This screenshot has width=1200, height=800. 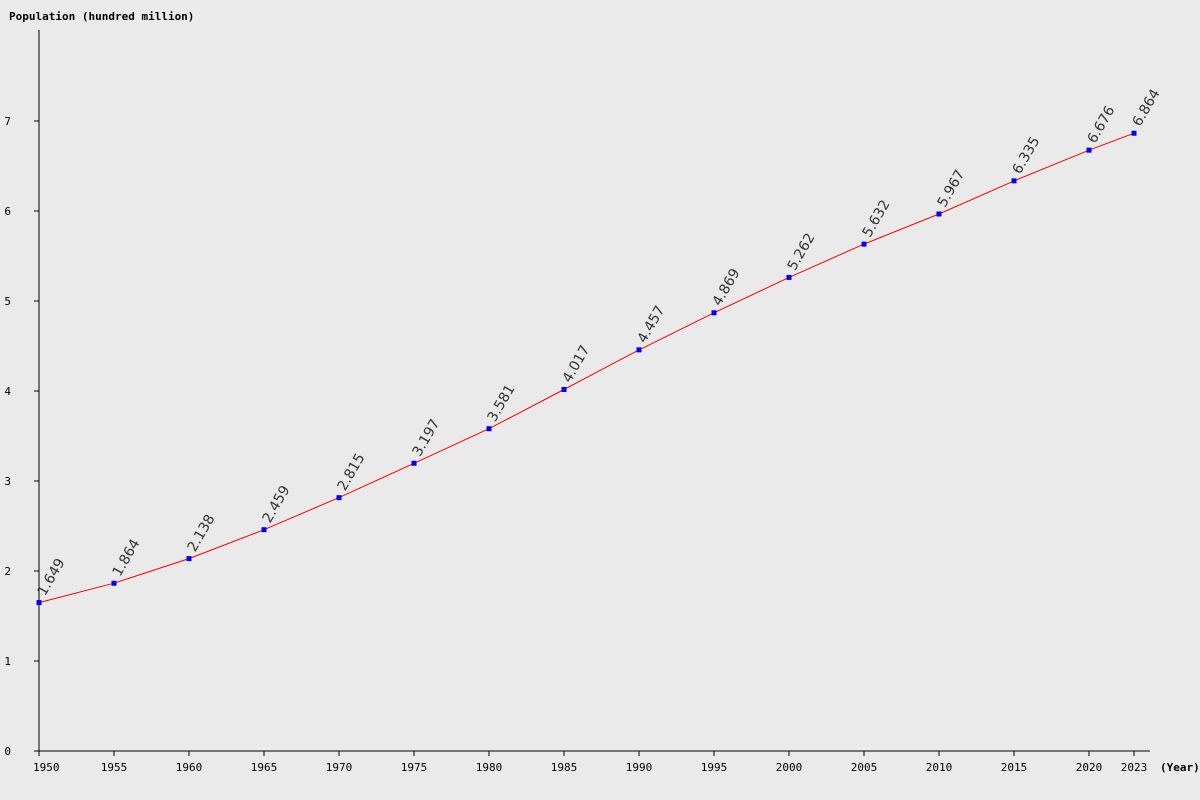 What do you see at coordinates (414, 767) in the screenshot?
I see `x-tick-label: 1975` at bounding box center [414, 767].